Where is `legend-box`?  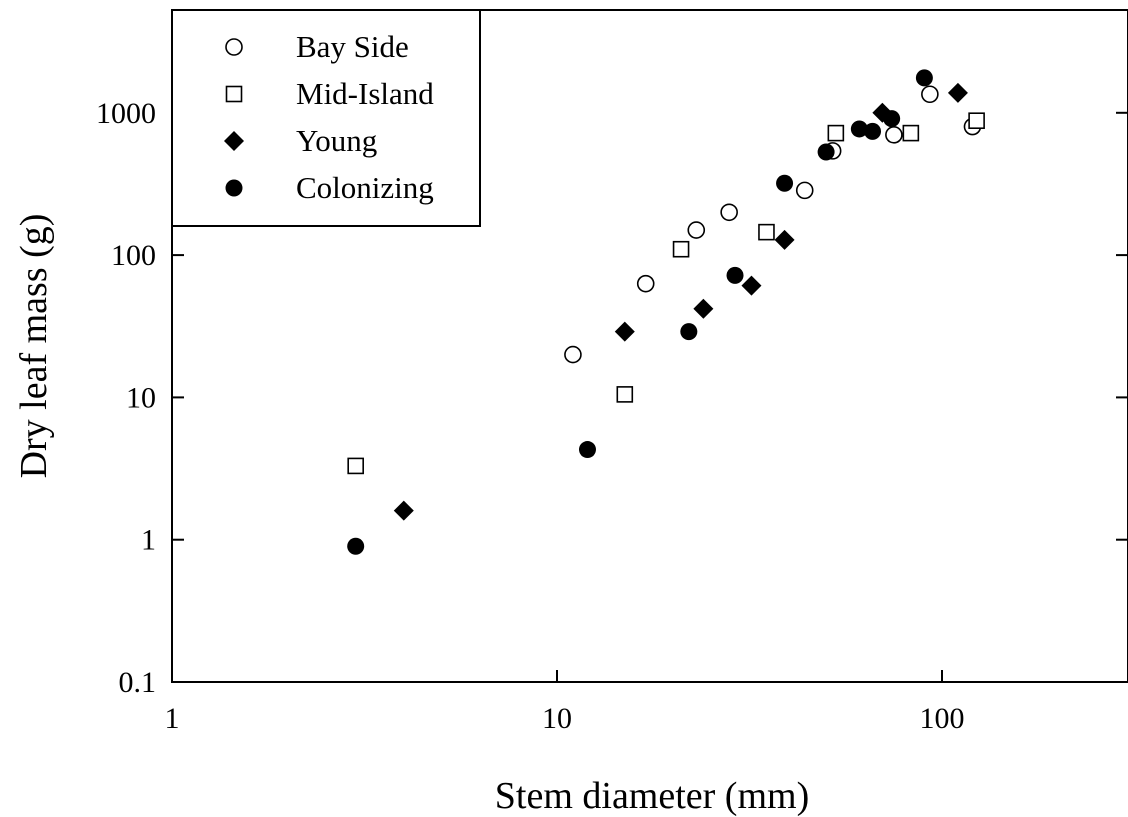 legend-box is located at coordinates (326, 118).